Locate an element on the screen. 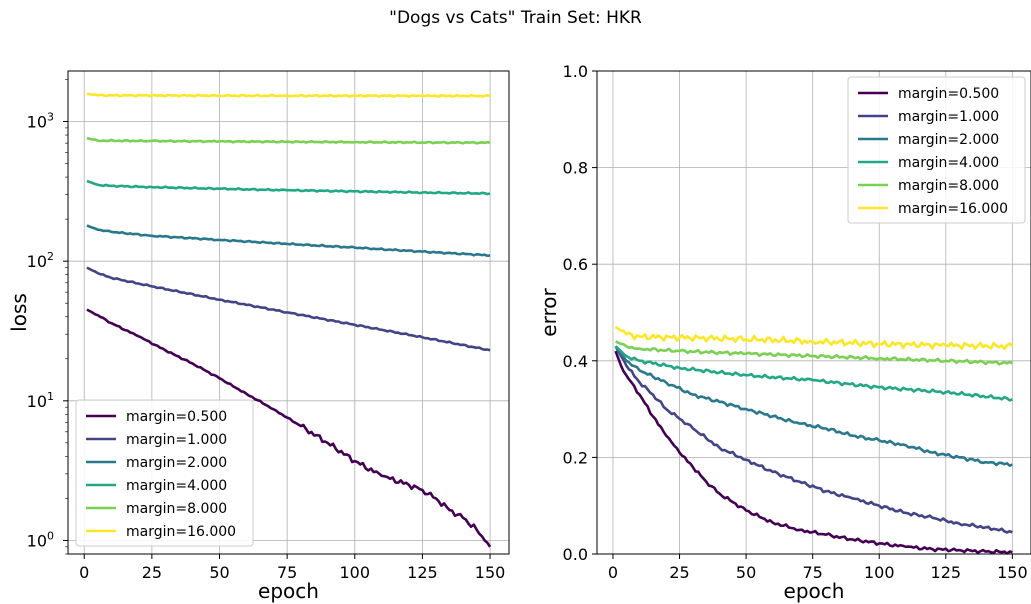 Image resolution: width=1031 pixels, height=604 pixels. error-ytick-label: 0.2 is located at coordinates (575, 457).